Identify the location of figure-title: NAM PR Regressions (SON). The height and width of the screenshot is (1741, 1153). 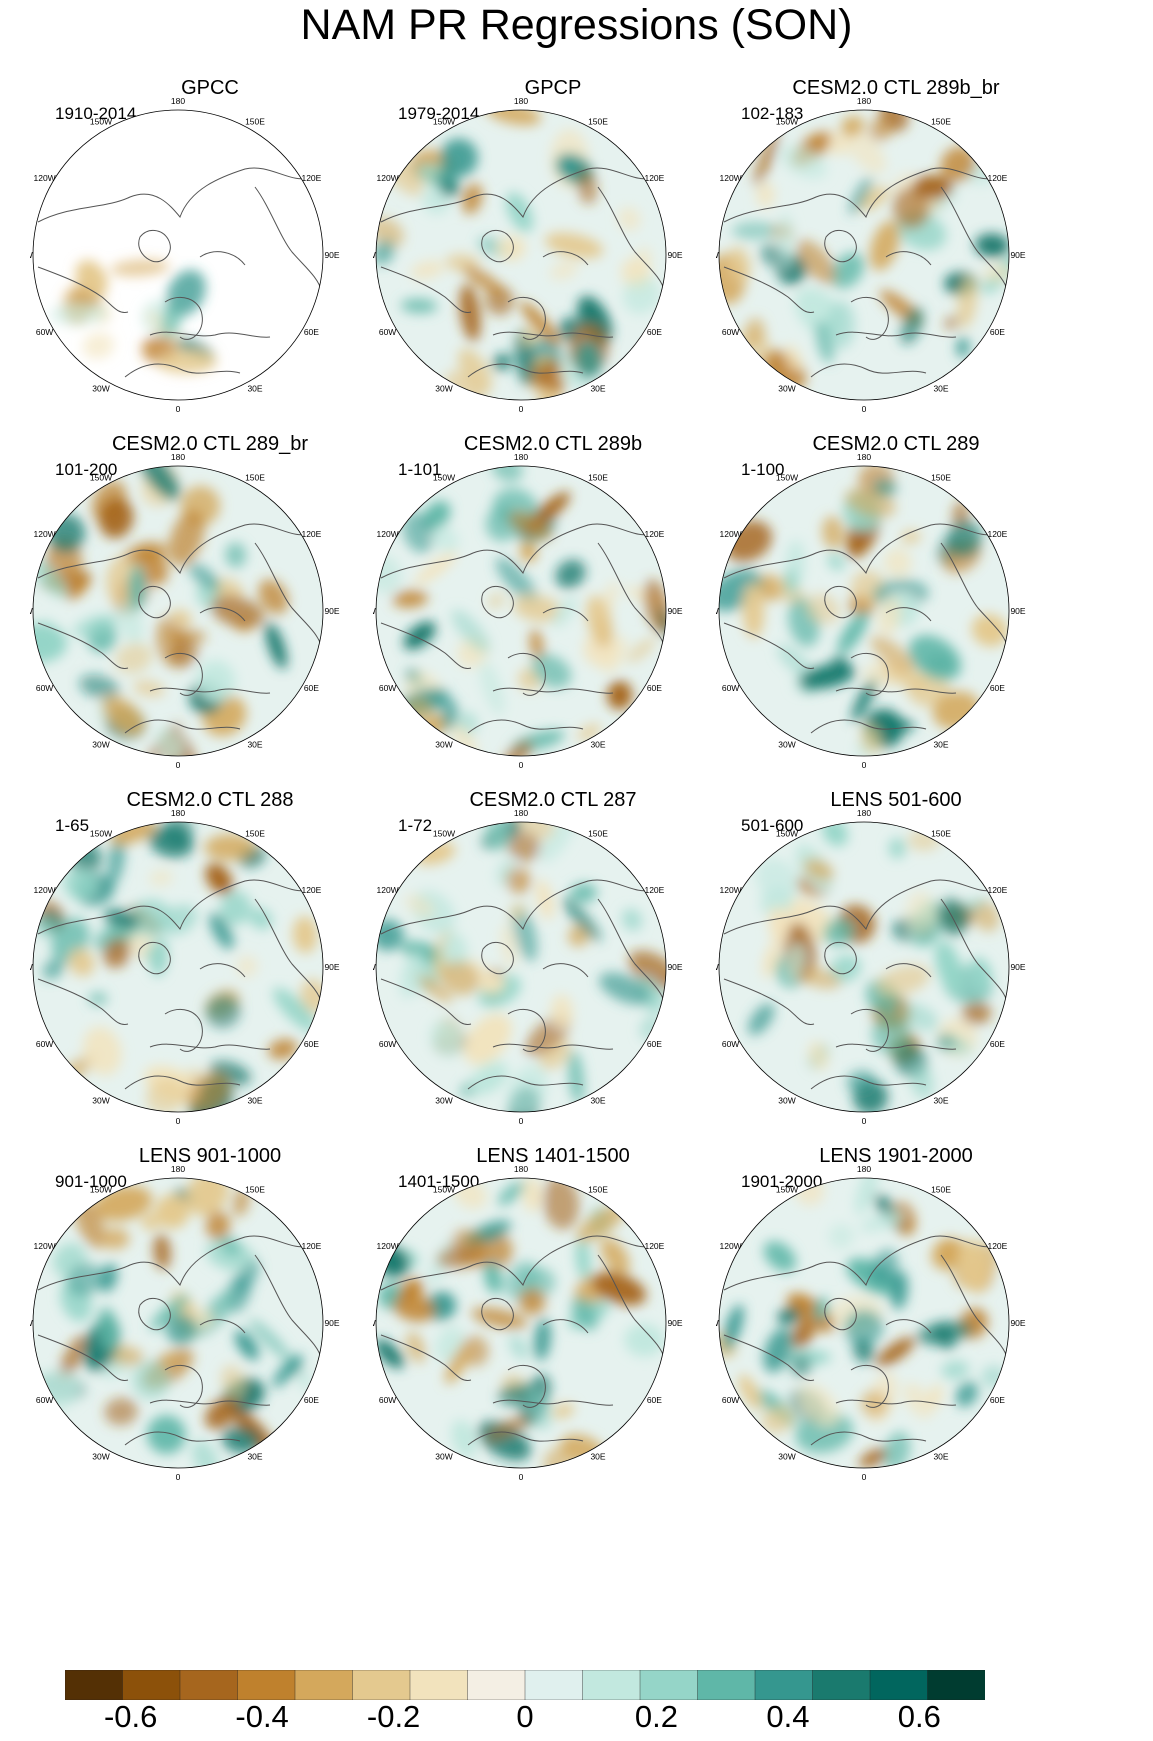
(576, 25).